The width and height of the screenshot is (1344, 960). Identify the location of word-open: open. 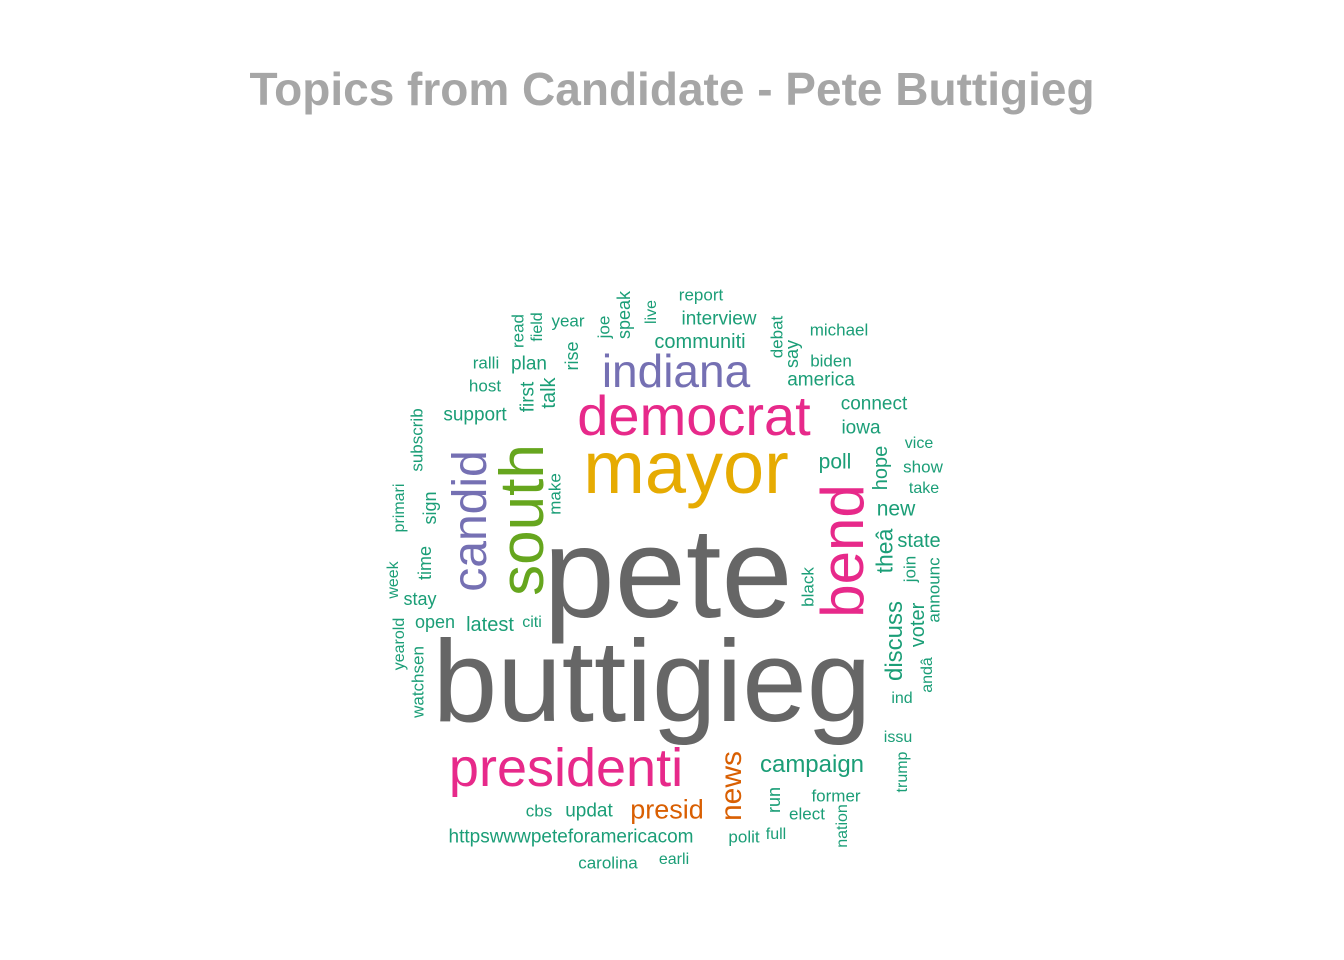
(435, 622).